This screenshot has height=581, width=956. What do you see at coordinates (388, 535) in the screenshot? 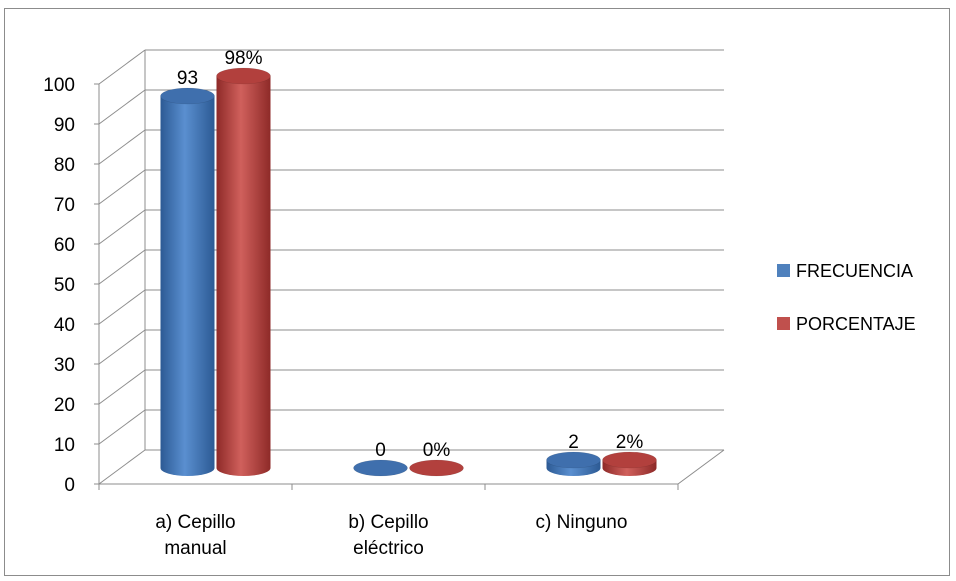
I see `x-tick-label: b) Cepillo eléctrico` at bounding box center [388, 535].